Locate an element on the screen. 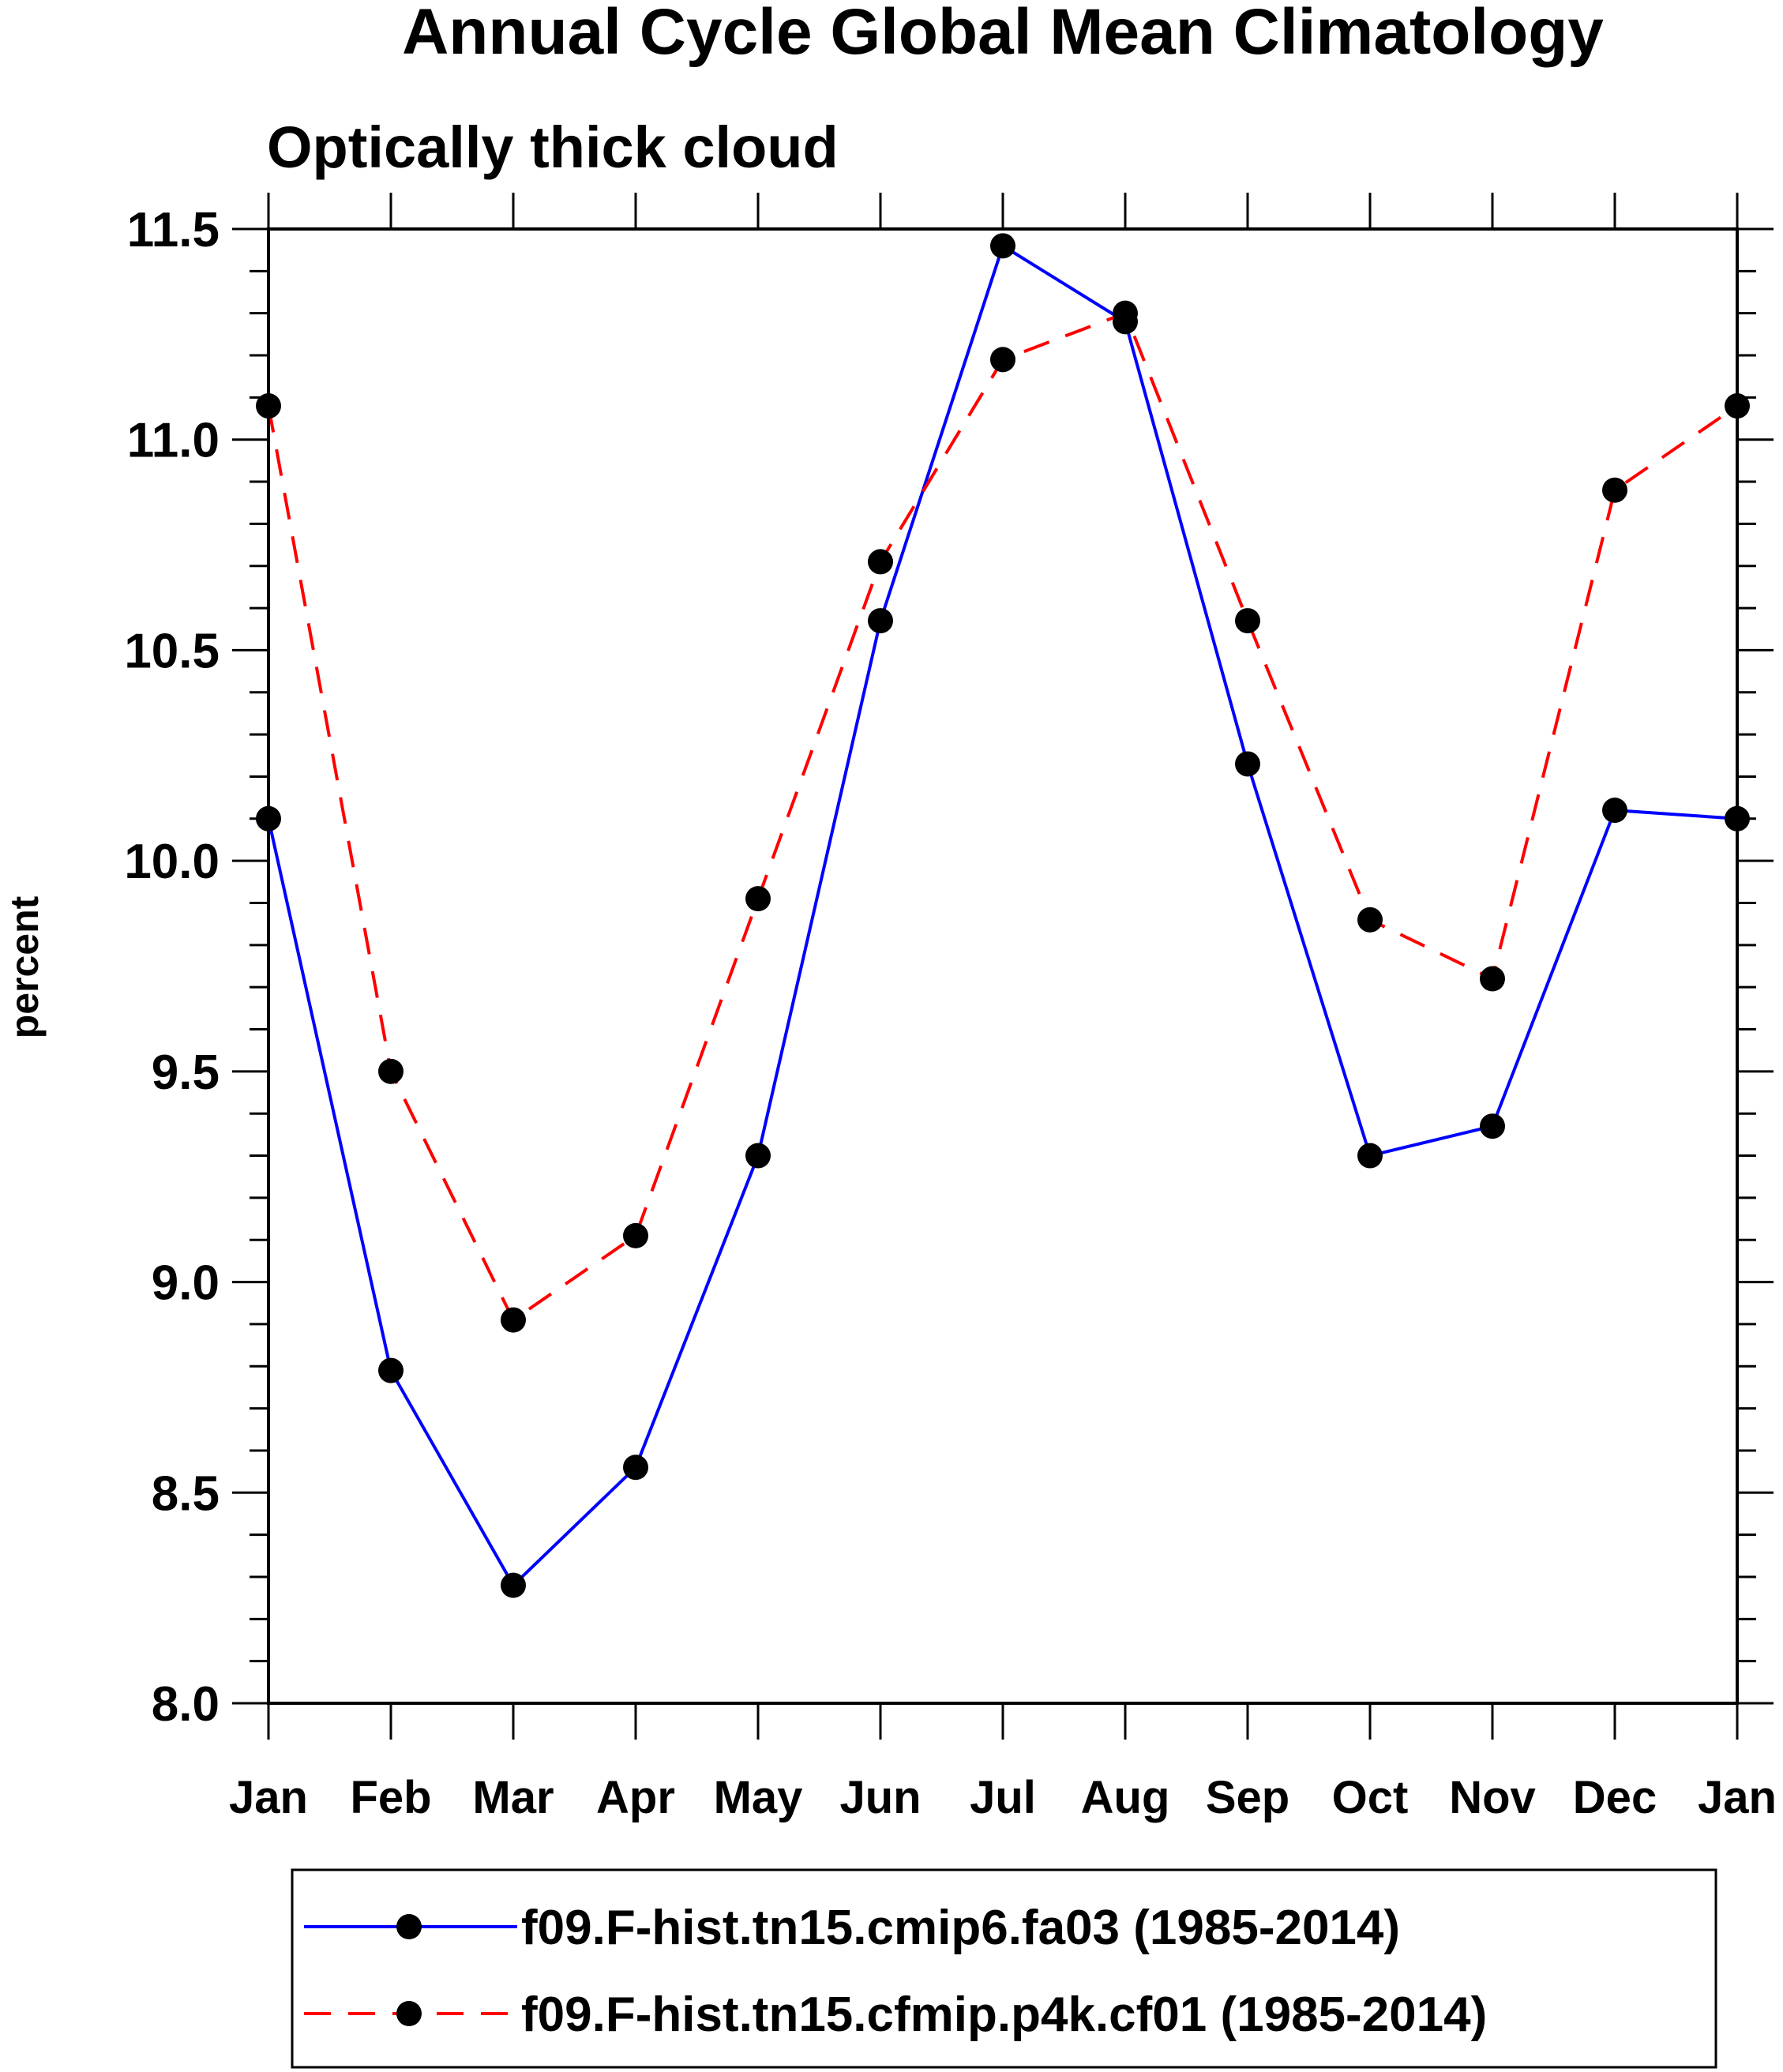  x-tick-label: Dec is located at coordinates (1615, 1798).